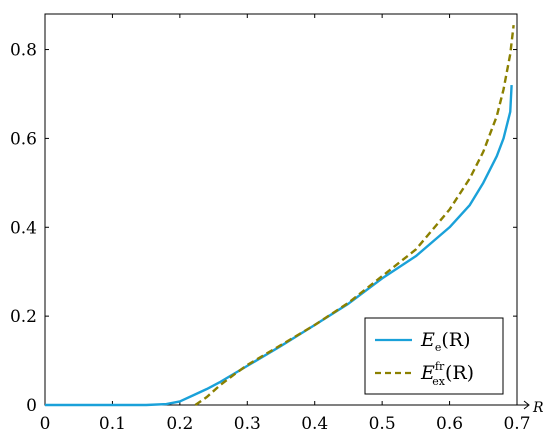  Describe the element at coordinates (23, 317) in the screenshot. I see `y-tick-label: 0.2` at that location.